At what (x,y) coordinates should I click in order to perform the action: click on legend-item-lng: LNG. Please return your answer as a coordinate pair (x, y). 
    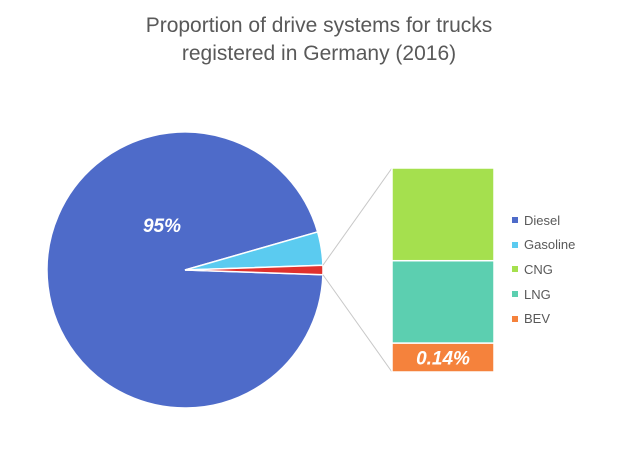
    Looking at the image, I should click on (543, 294).